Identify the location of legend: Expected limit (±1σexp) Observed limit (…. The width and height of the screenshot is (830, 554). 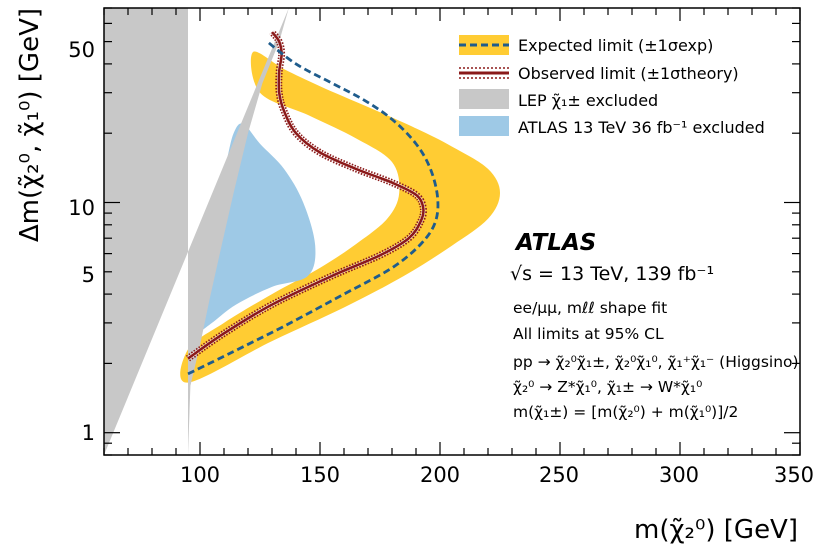
(612, 86).